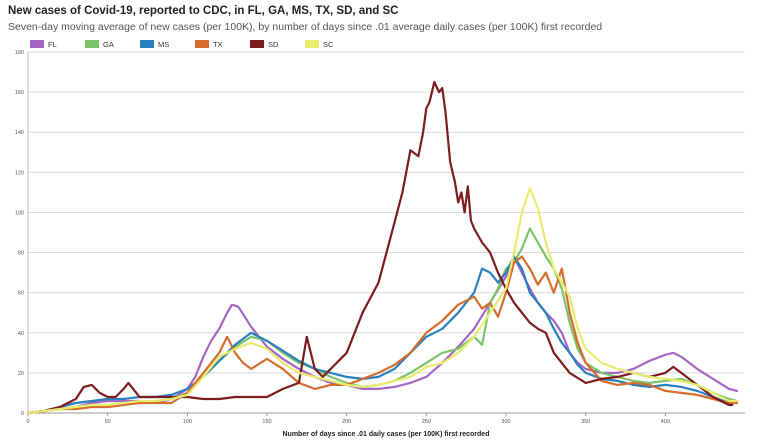 The width and height of the screenshot is (768, 442). I want to click on legend-label-sc: SC, so click(328, 44).